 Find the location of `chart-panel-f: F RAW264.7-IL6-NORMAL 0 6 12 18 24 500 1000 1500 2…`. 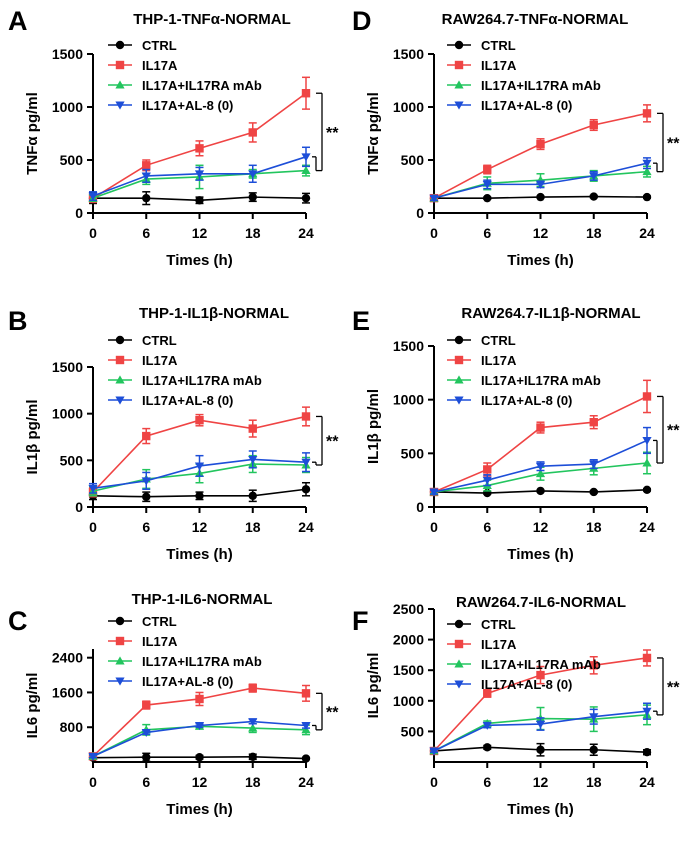

chart-panel-f: F RAW264.7-IL6-NORMAL 0 6 12 18 24 500 1000 1500 2… is located at coordinates (516, 706).